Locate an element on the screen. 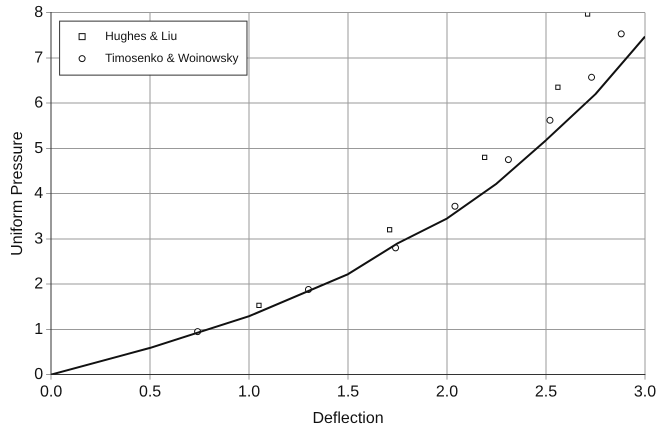 Image resolution: width=665 pixels, height=436 pixels. x-tick-label: 2.0 is located at coordinates (447, 392).